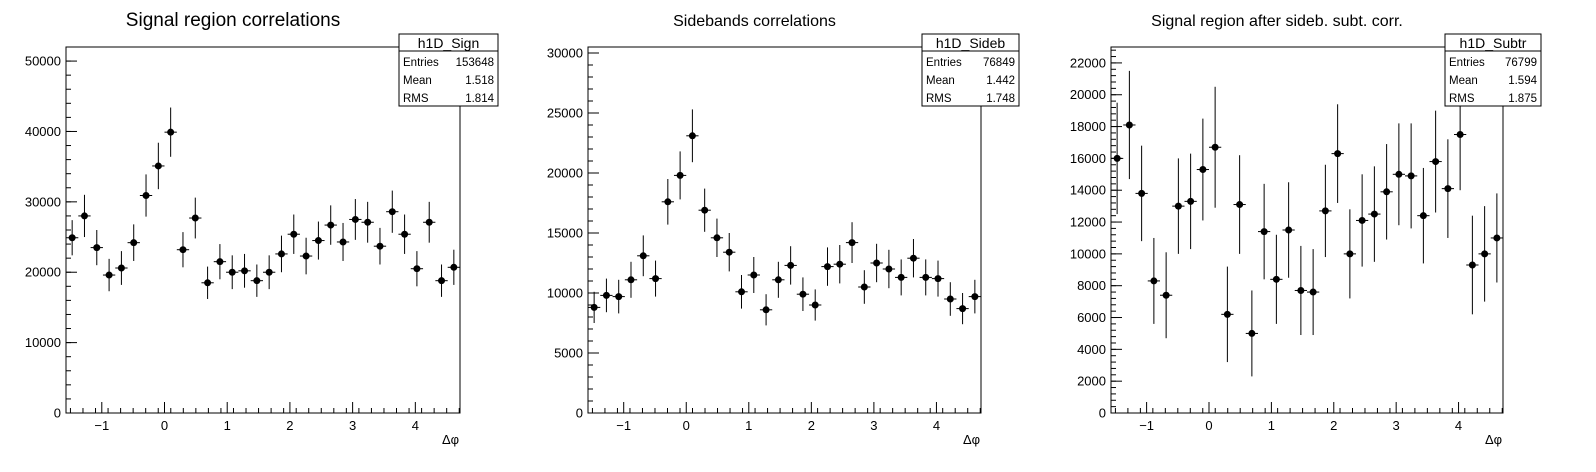 The height and width of the screenshot is (472, 1596). Describe the element at coordinates (1088, 222) in the screenshot. I see `y-tick-label: 12000` at that location.